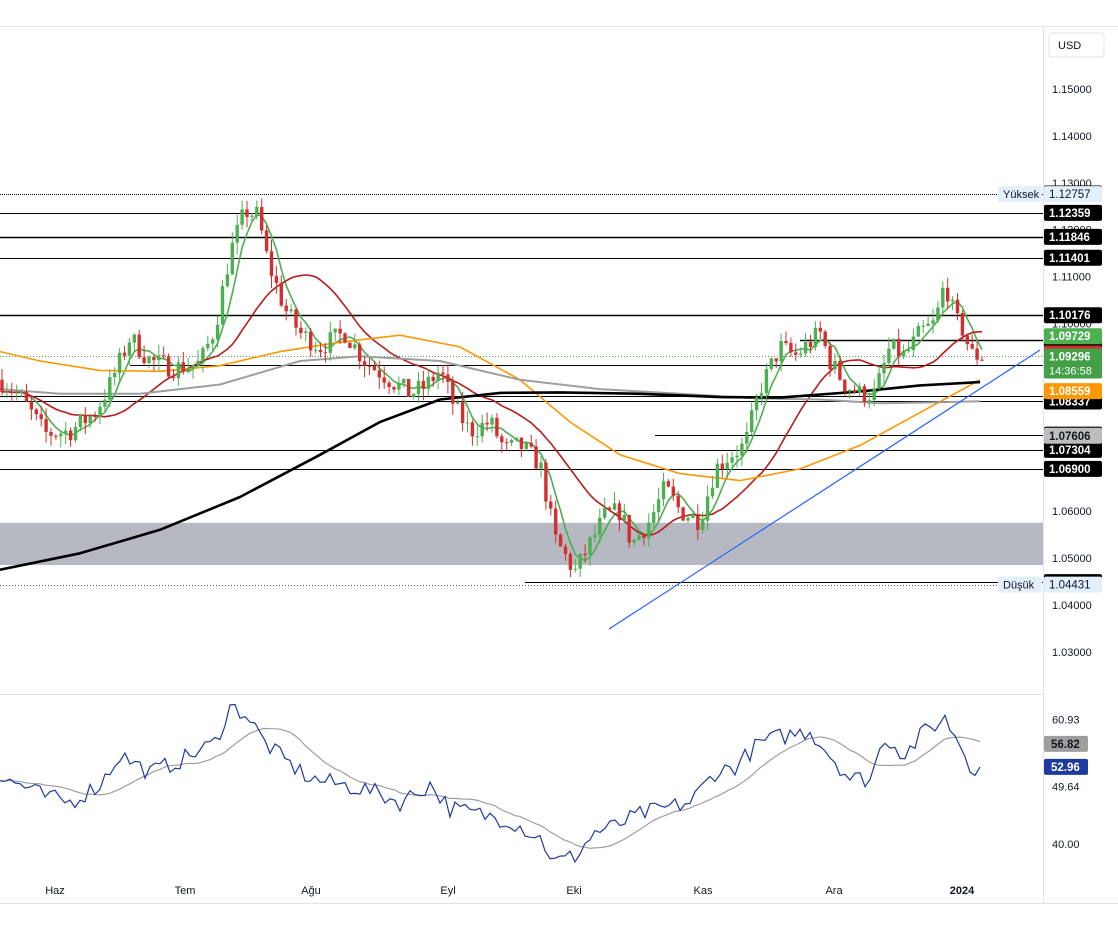  I want to click on rsi-value-tag: 52.96, so click(1066, 766).